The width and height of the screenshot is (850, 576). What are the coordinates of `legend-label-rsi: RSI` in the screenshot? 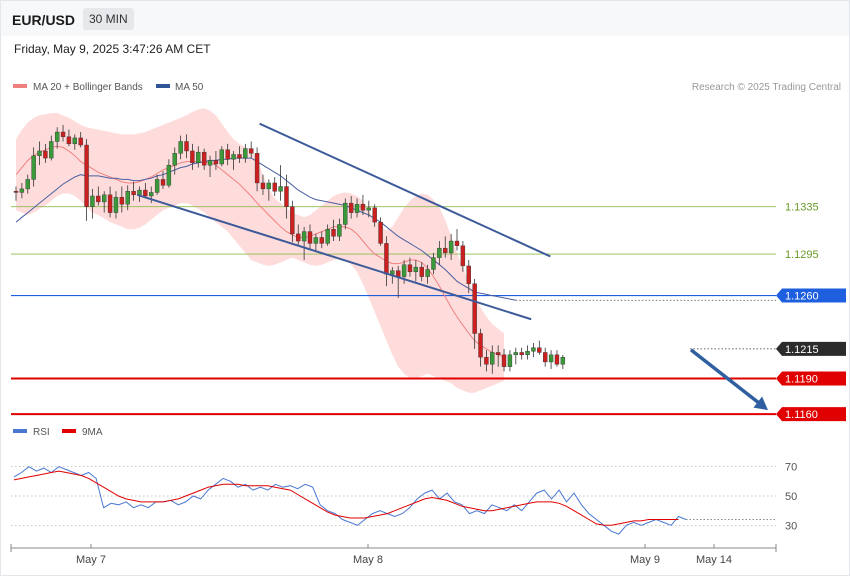 It's located at (41, 432).